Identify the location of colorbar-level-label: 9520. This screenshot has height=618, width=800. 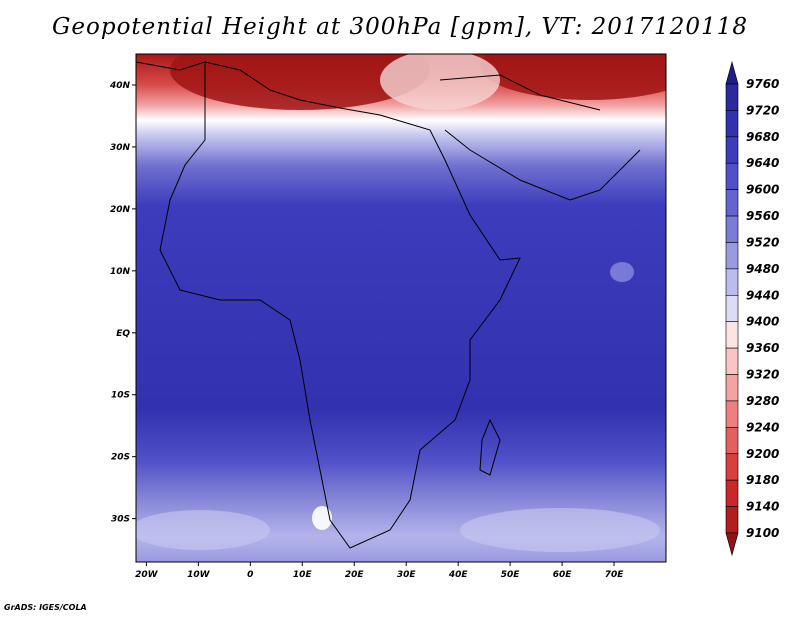
(762, 242).